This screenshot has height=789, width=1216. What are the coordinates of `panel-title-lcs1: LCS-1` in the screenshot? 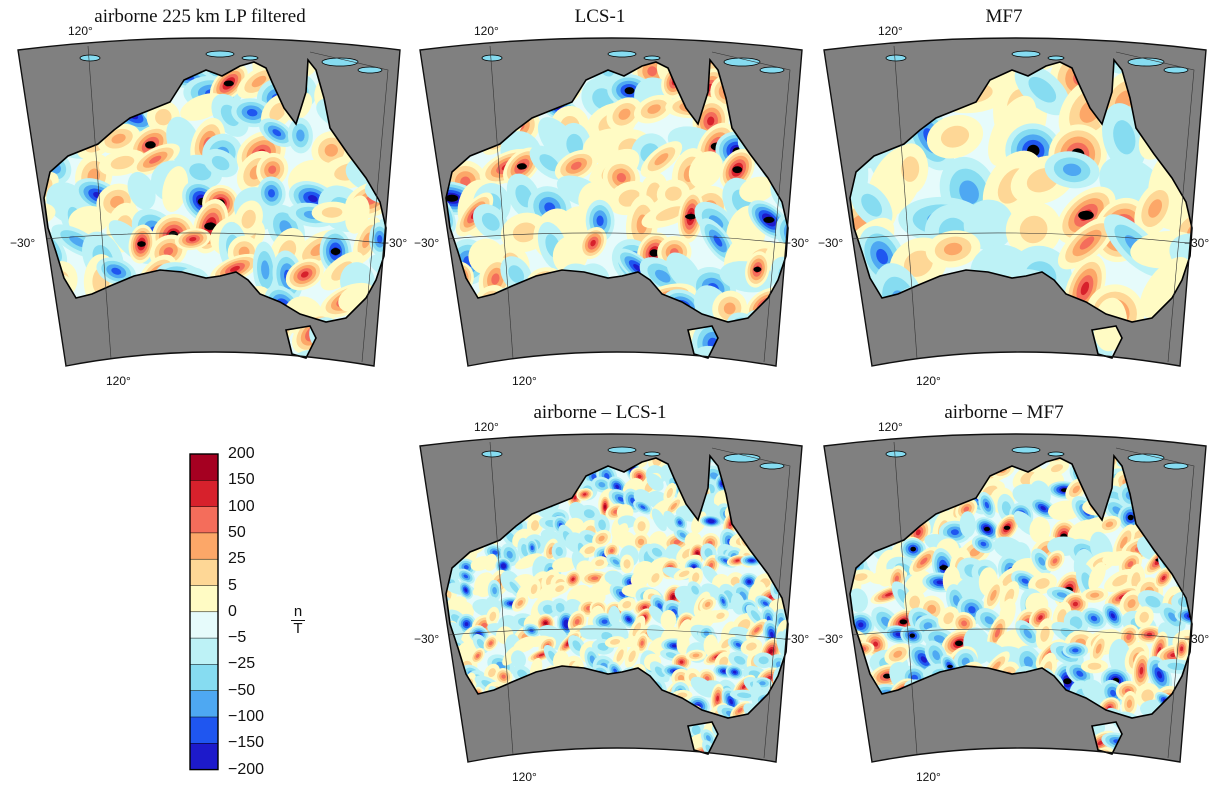 It's located at (600, 16).